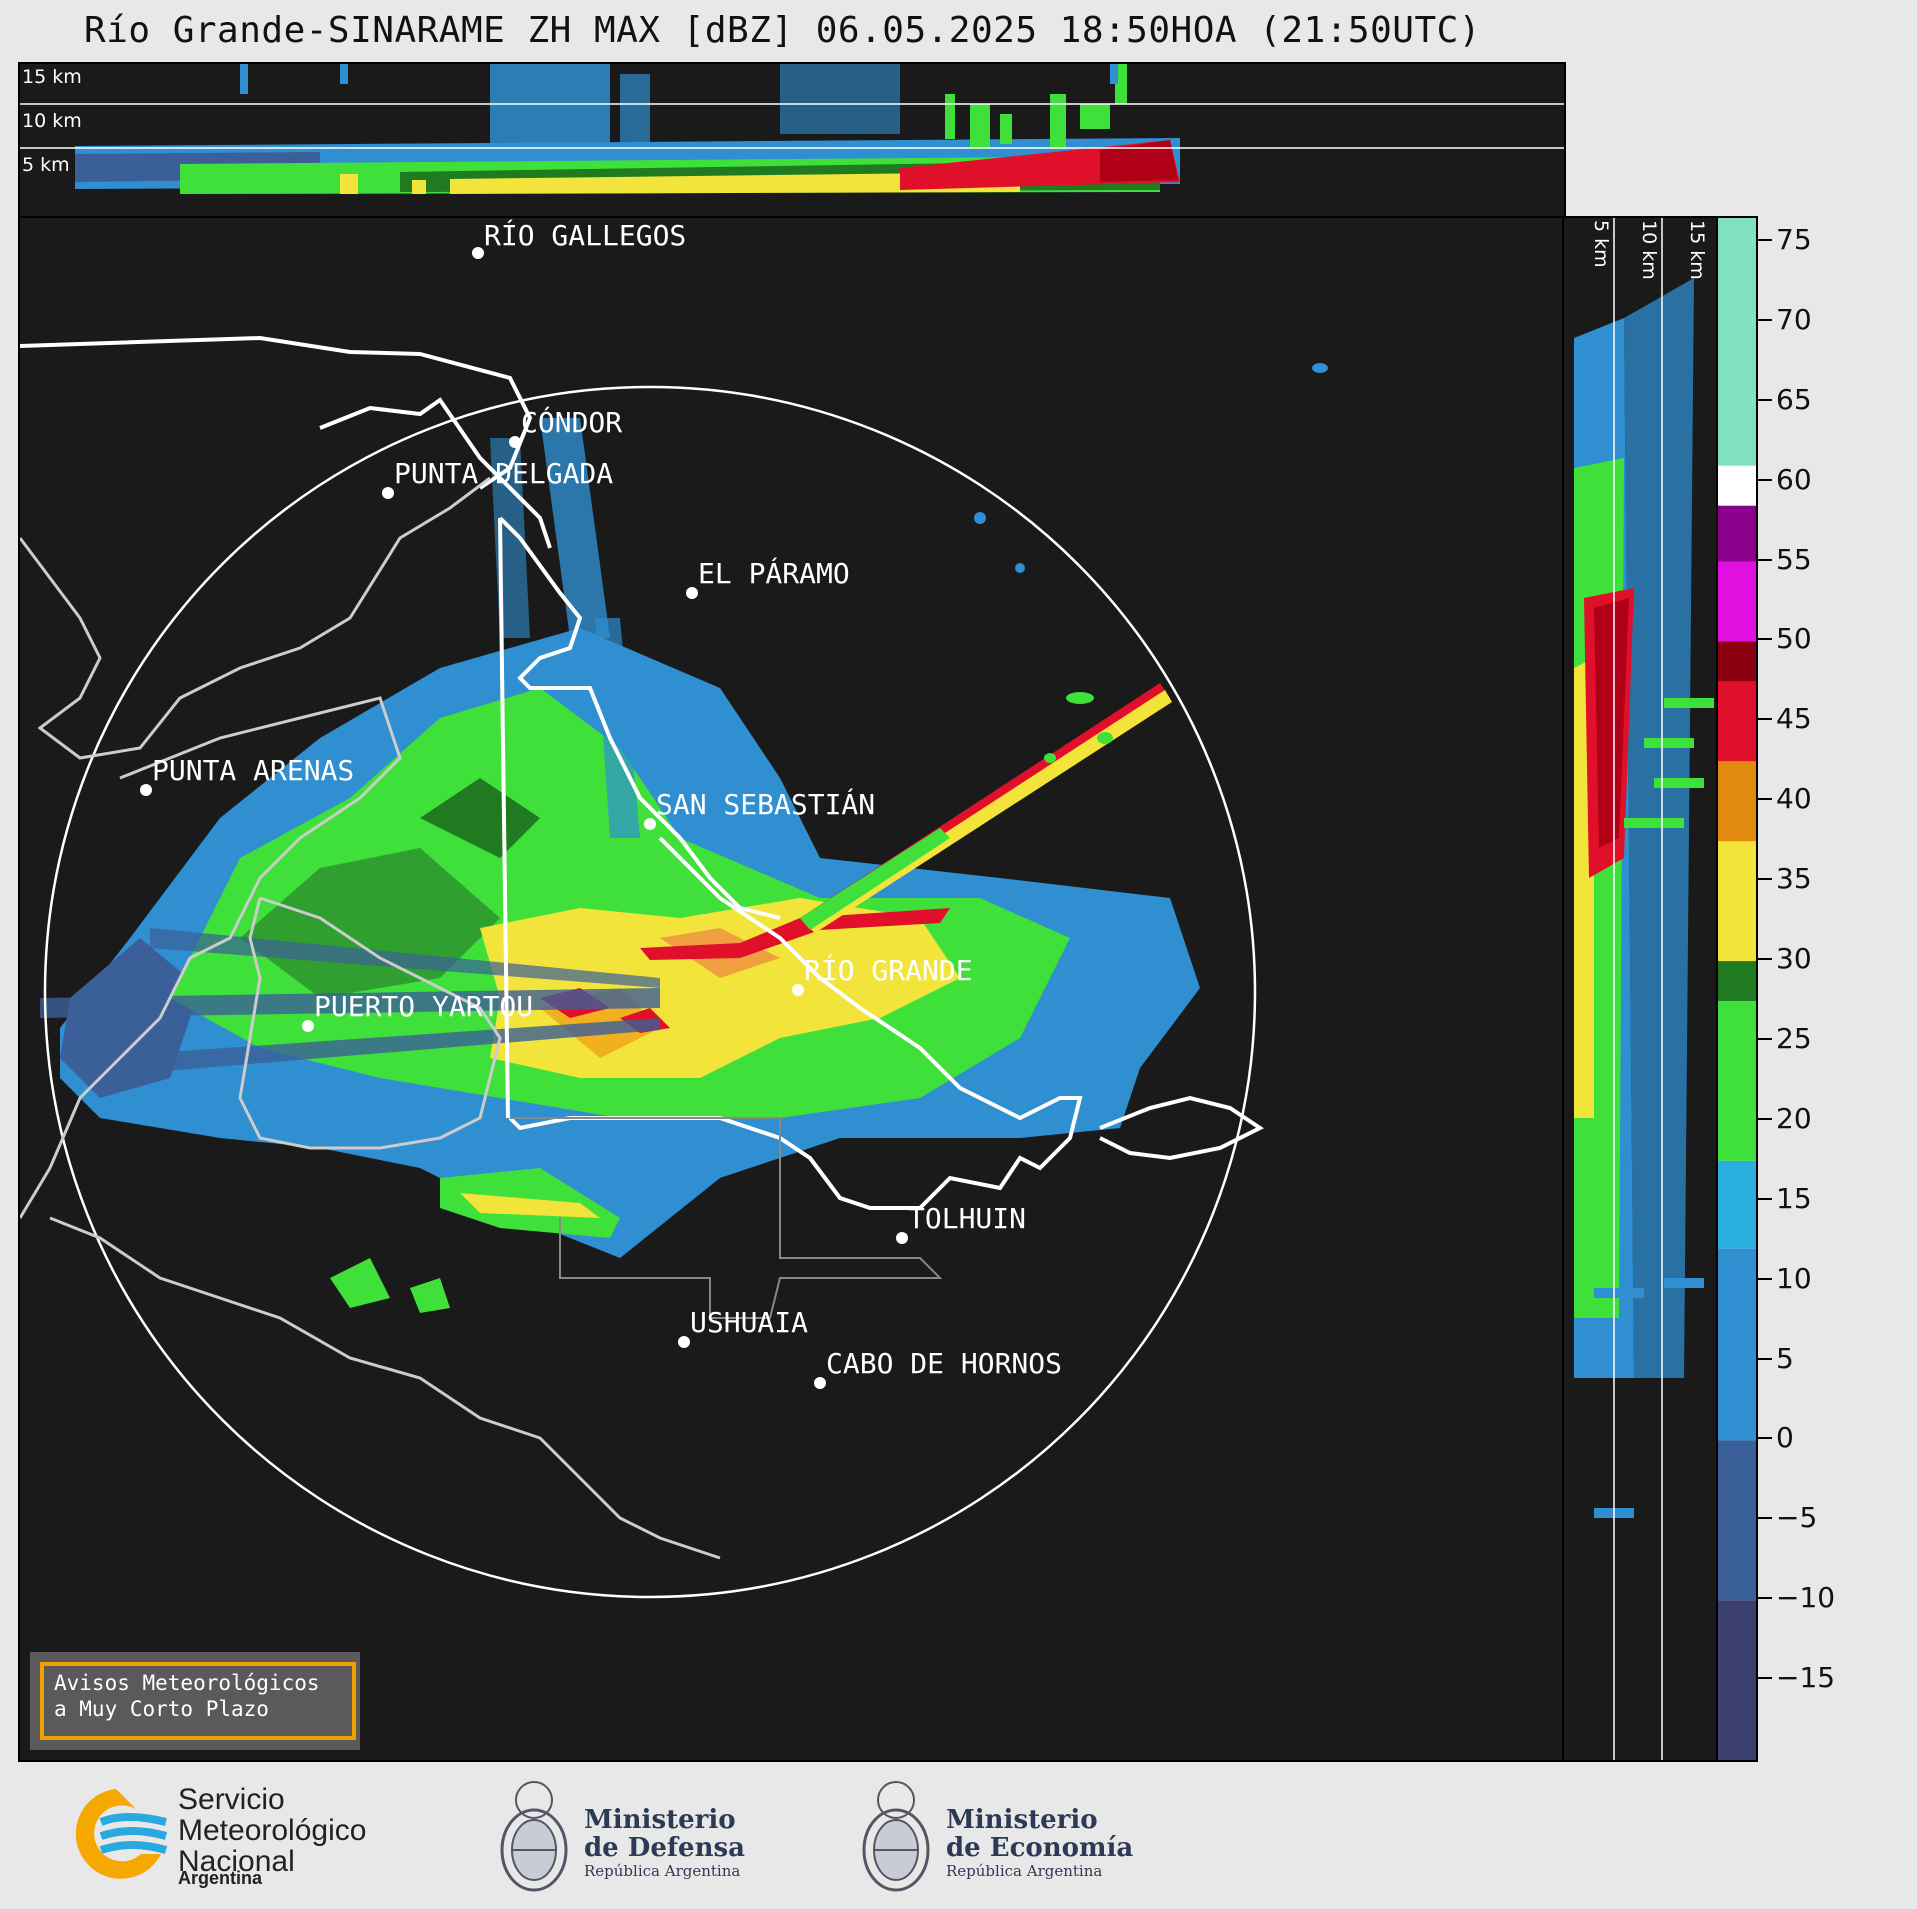 The width and height of the screenshot is (1917, 1909). Describe the element at coordinates (726, 1218) in the screenshot. I see `provincial-division` at that location.